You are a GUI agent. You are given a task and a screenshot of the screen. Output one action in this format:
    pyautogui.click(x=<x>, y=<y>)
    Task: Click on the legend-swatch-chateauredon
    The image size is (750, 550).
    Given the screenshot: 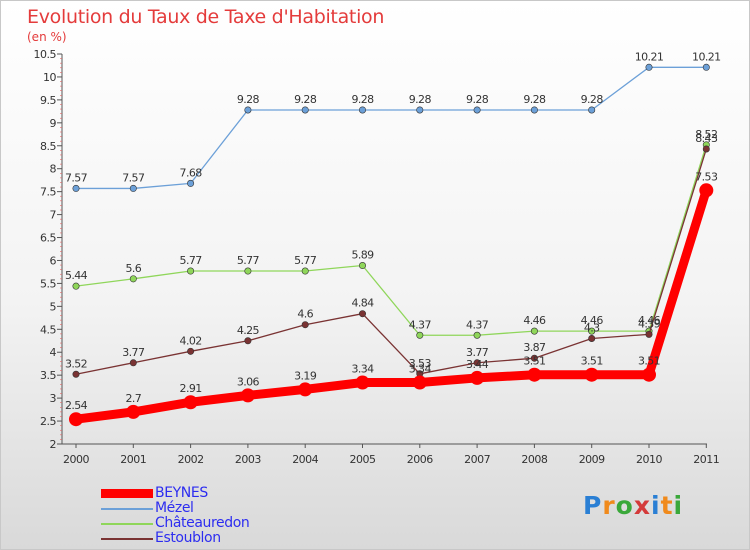 What is the action you would take?
    pyautogui.click(x=127, y=524)
    